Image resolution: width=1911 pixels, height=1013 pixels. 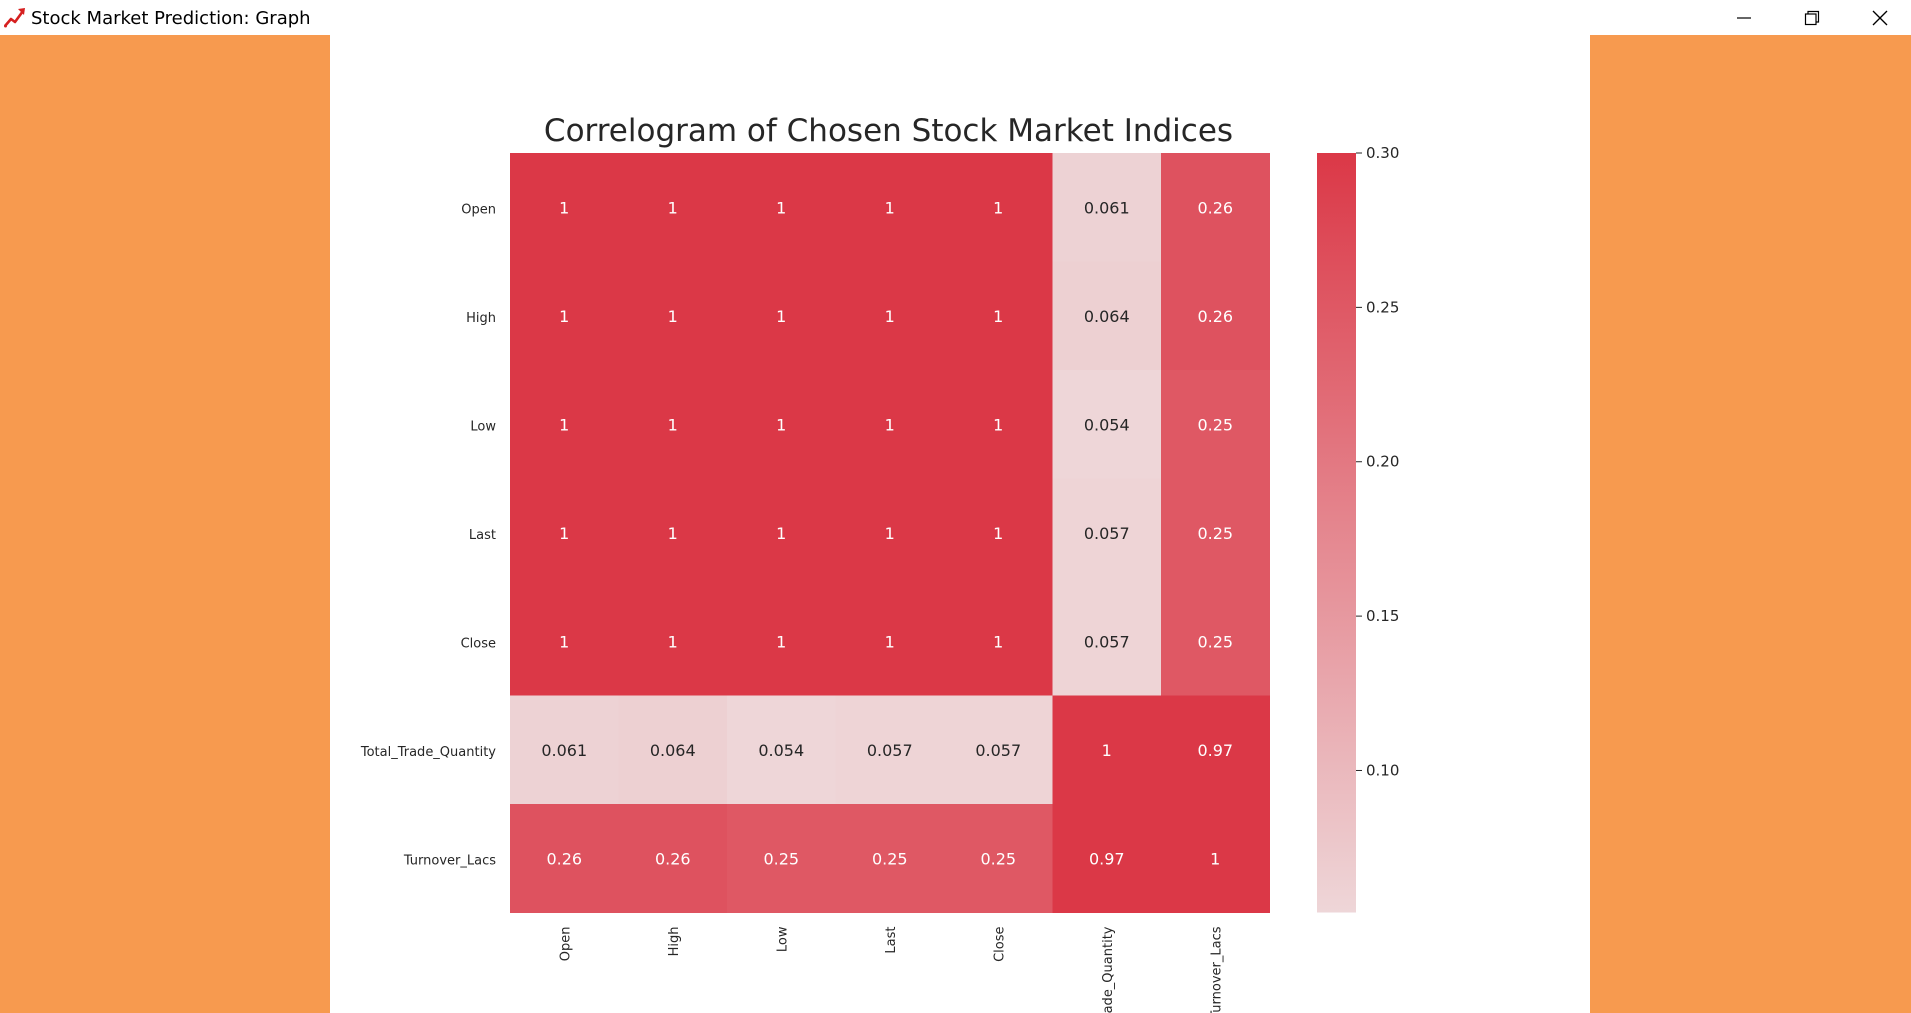 What do you see at coordinates (1108, 969) in the screenshot?
I see `column-label: Total_Trade_Quantity` at bounding box center [1108, 969].